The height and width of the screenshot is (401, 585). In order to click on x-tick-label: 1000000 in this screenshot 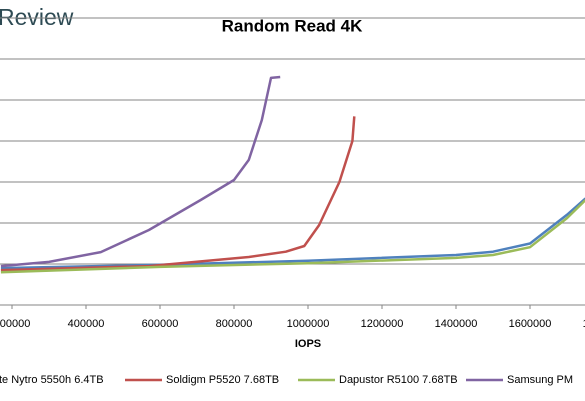, I will do `click(308, 324)`.